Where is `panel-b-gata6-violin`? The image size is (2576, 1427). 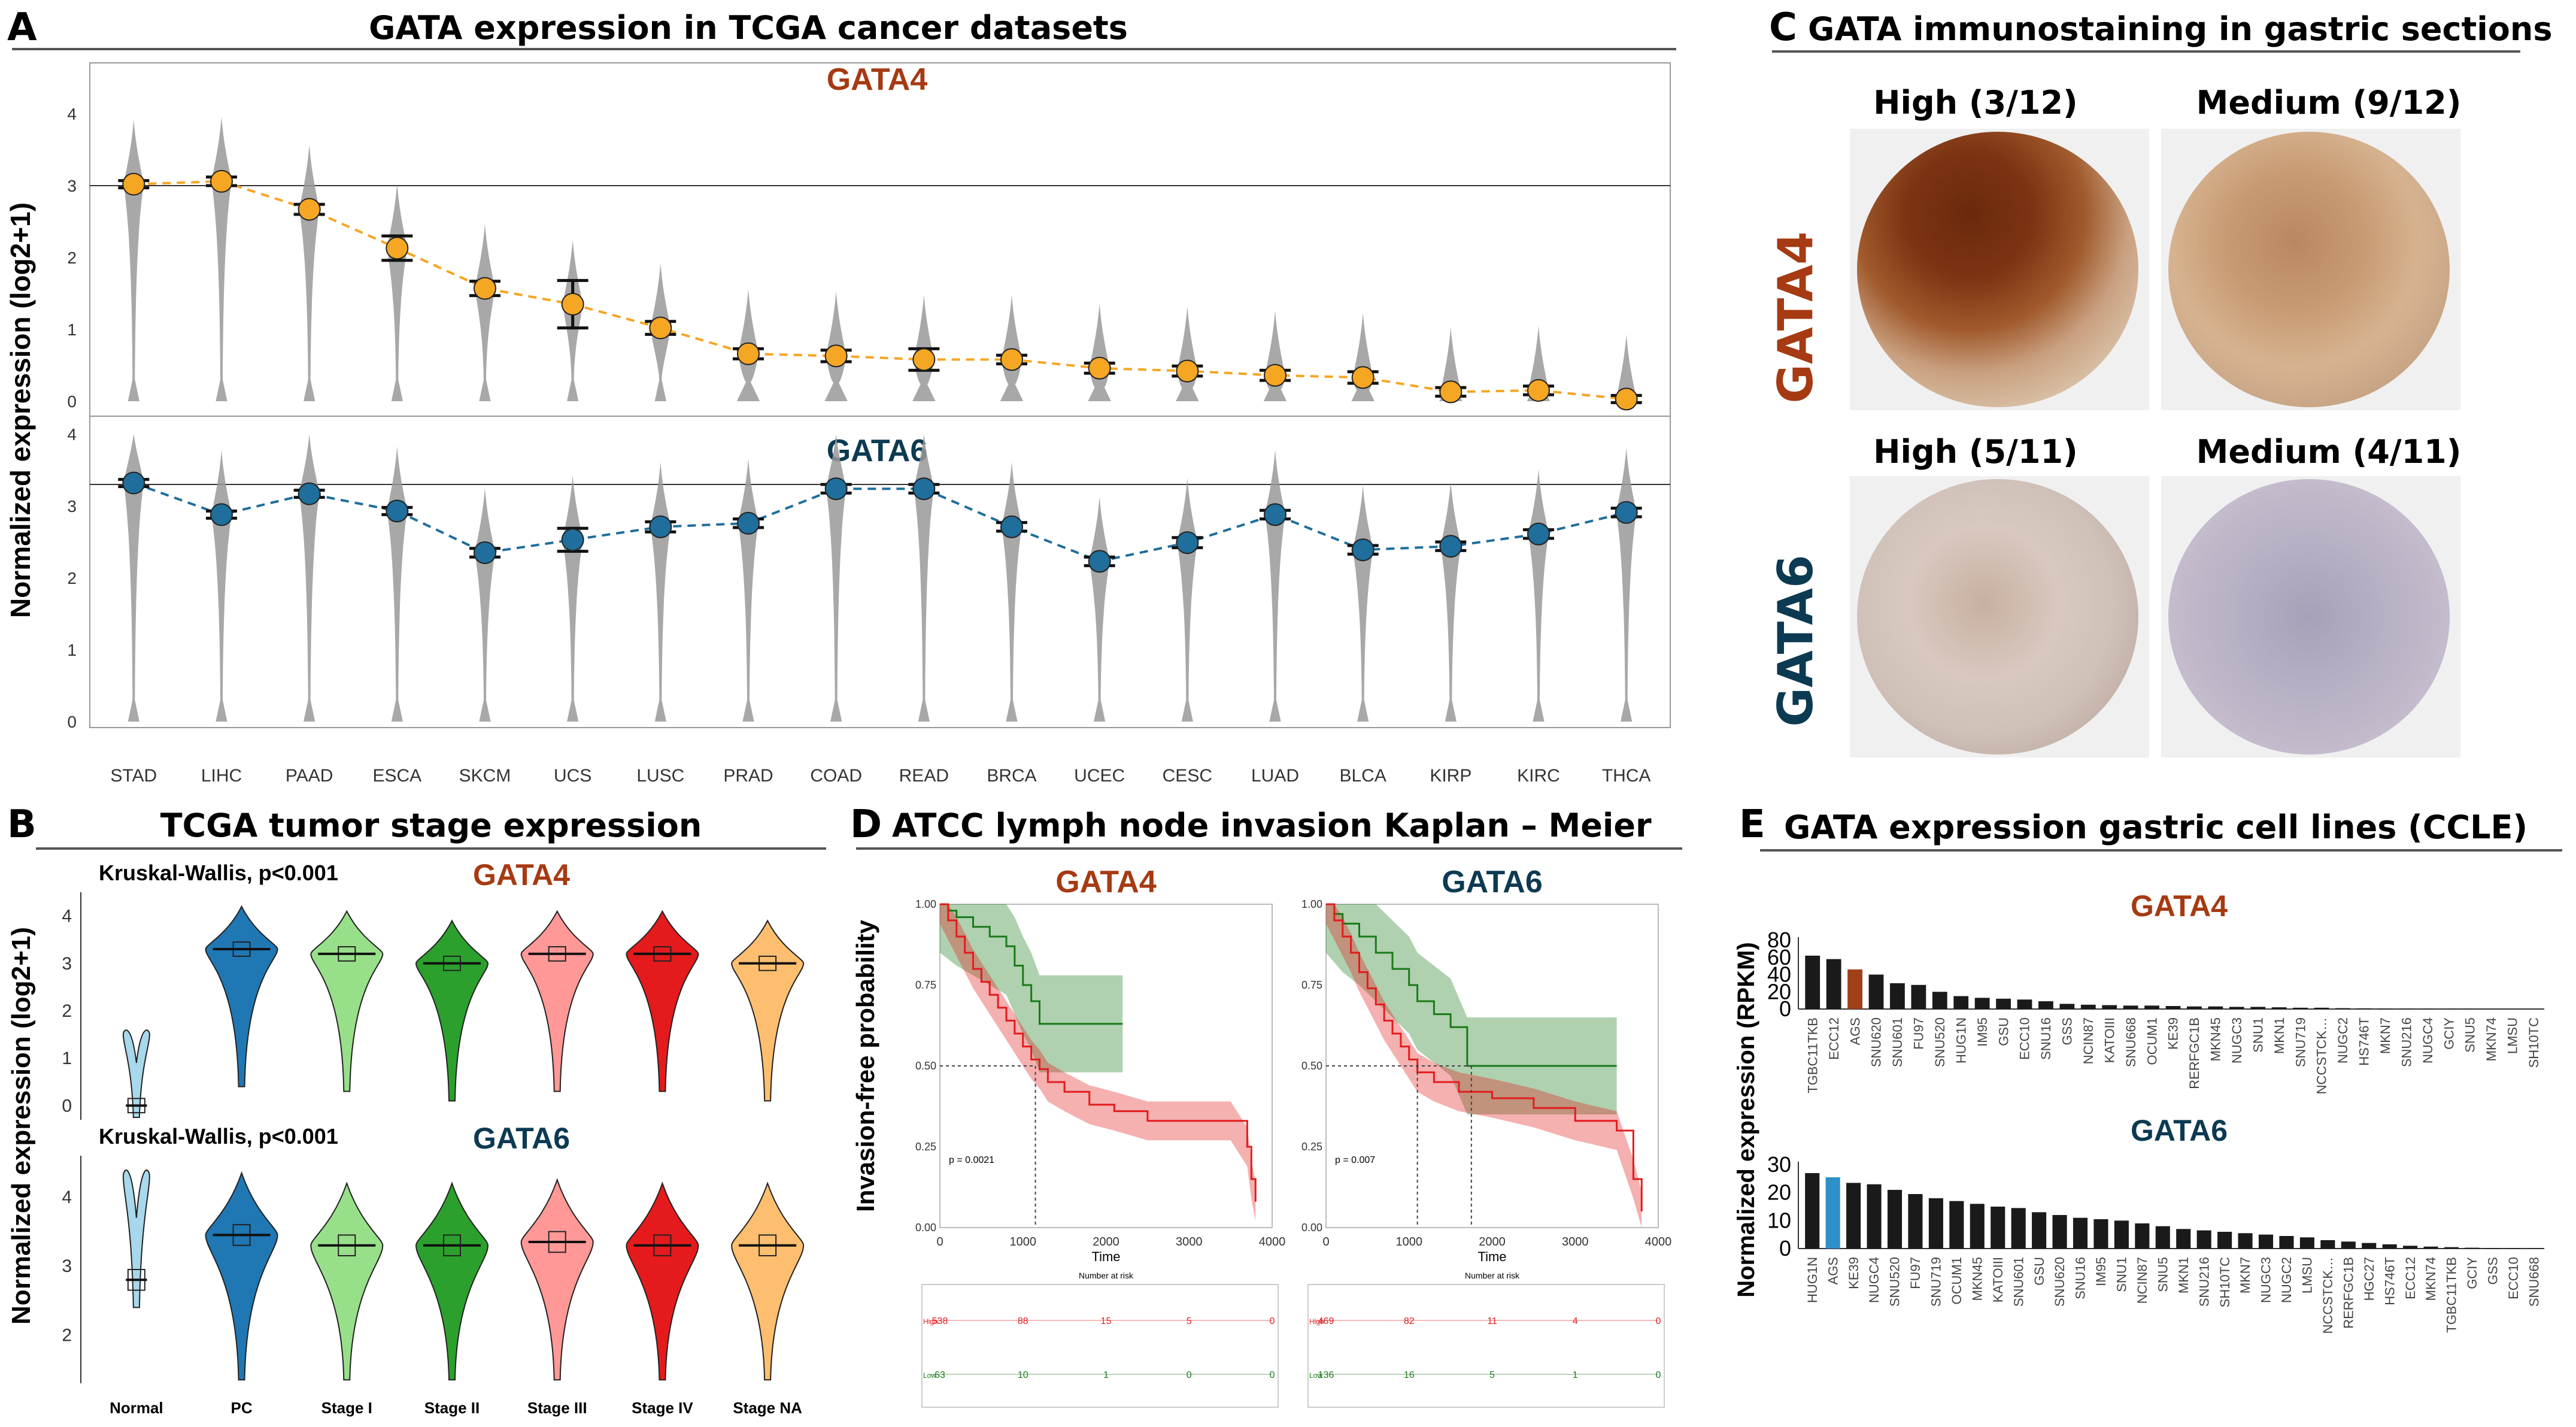 panel-b-gata6-violin is located at coordinates (557, 1279).